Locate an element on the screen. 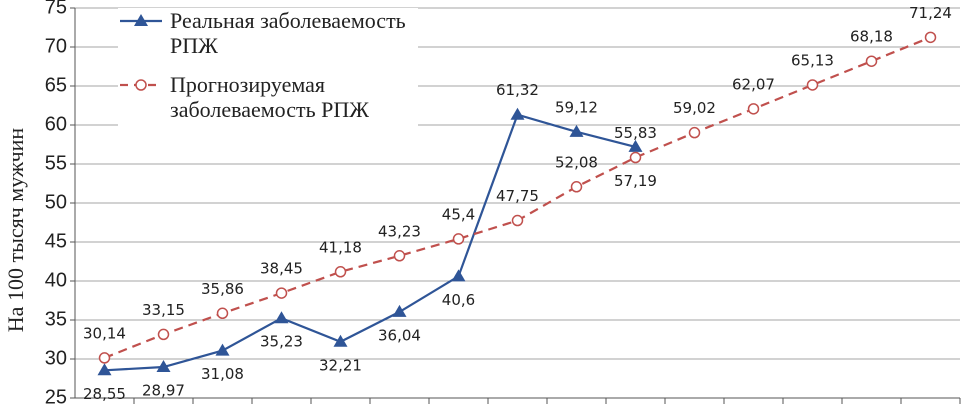 This screenshot has width=962, height=408. data-label: 68,18 is located at coordinates (871, 37).